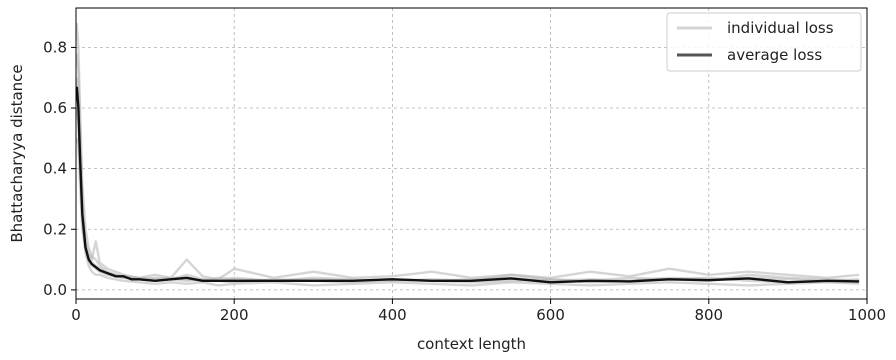  Describe the element at coordinates (392, 315) in the screenshot. I see `x-tick-label: 400` at that location.